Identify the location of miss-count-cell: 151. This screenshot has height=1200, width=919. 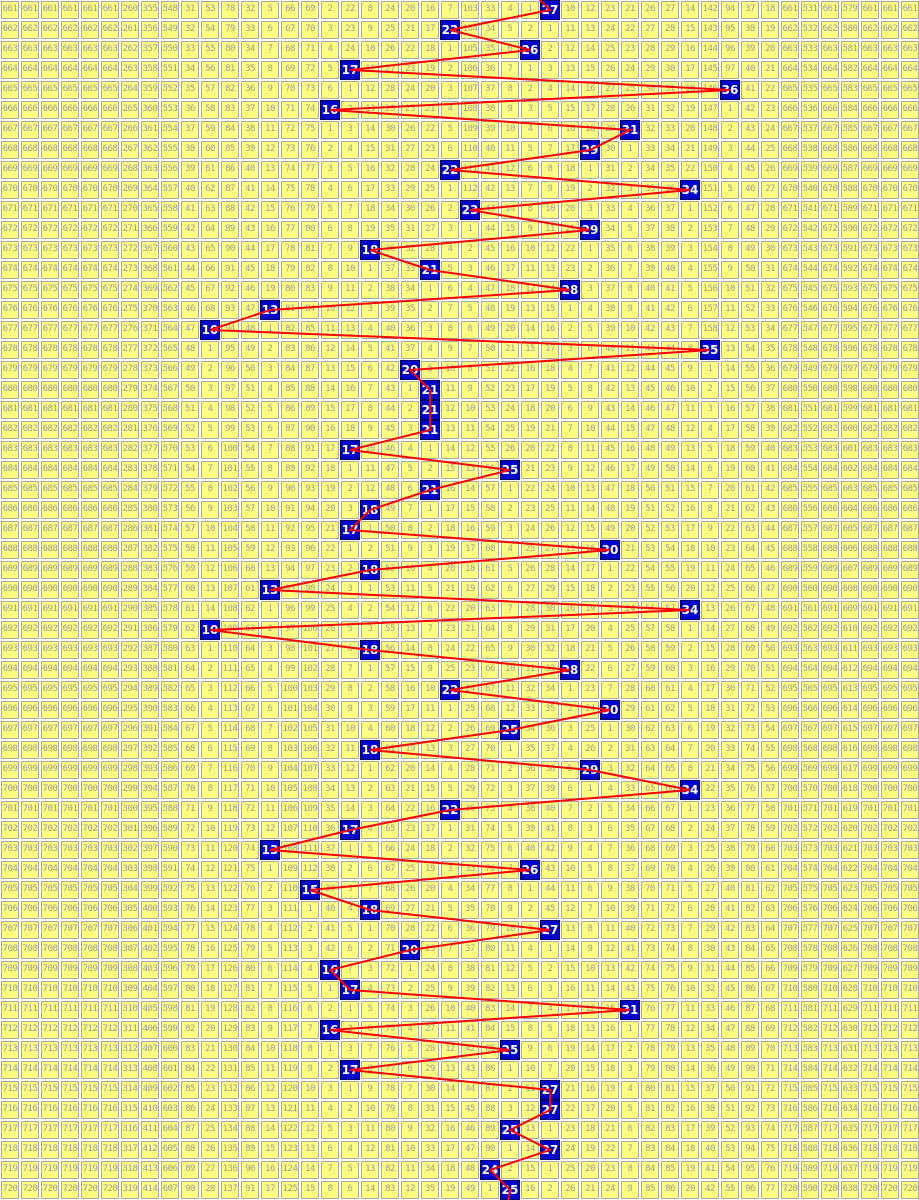
(710, 190).